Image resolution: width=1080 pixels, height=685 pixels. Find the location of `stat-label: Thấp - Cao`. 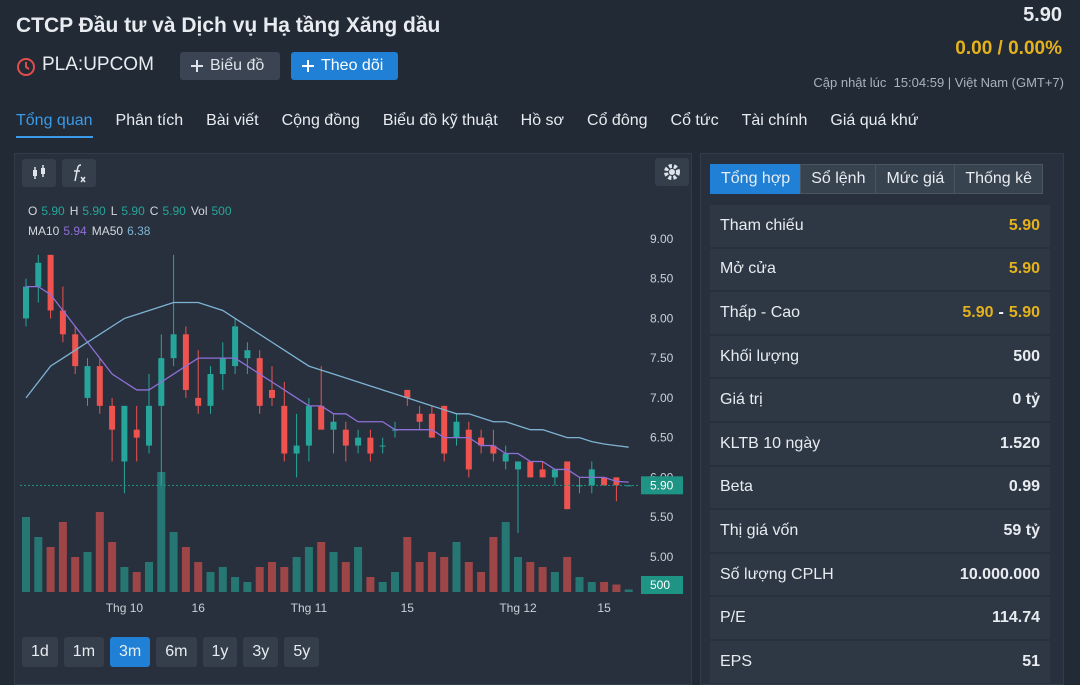

stat-label: Thấp - Cao is located at coordinates (760, 312).